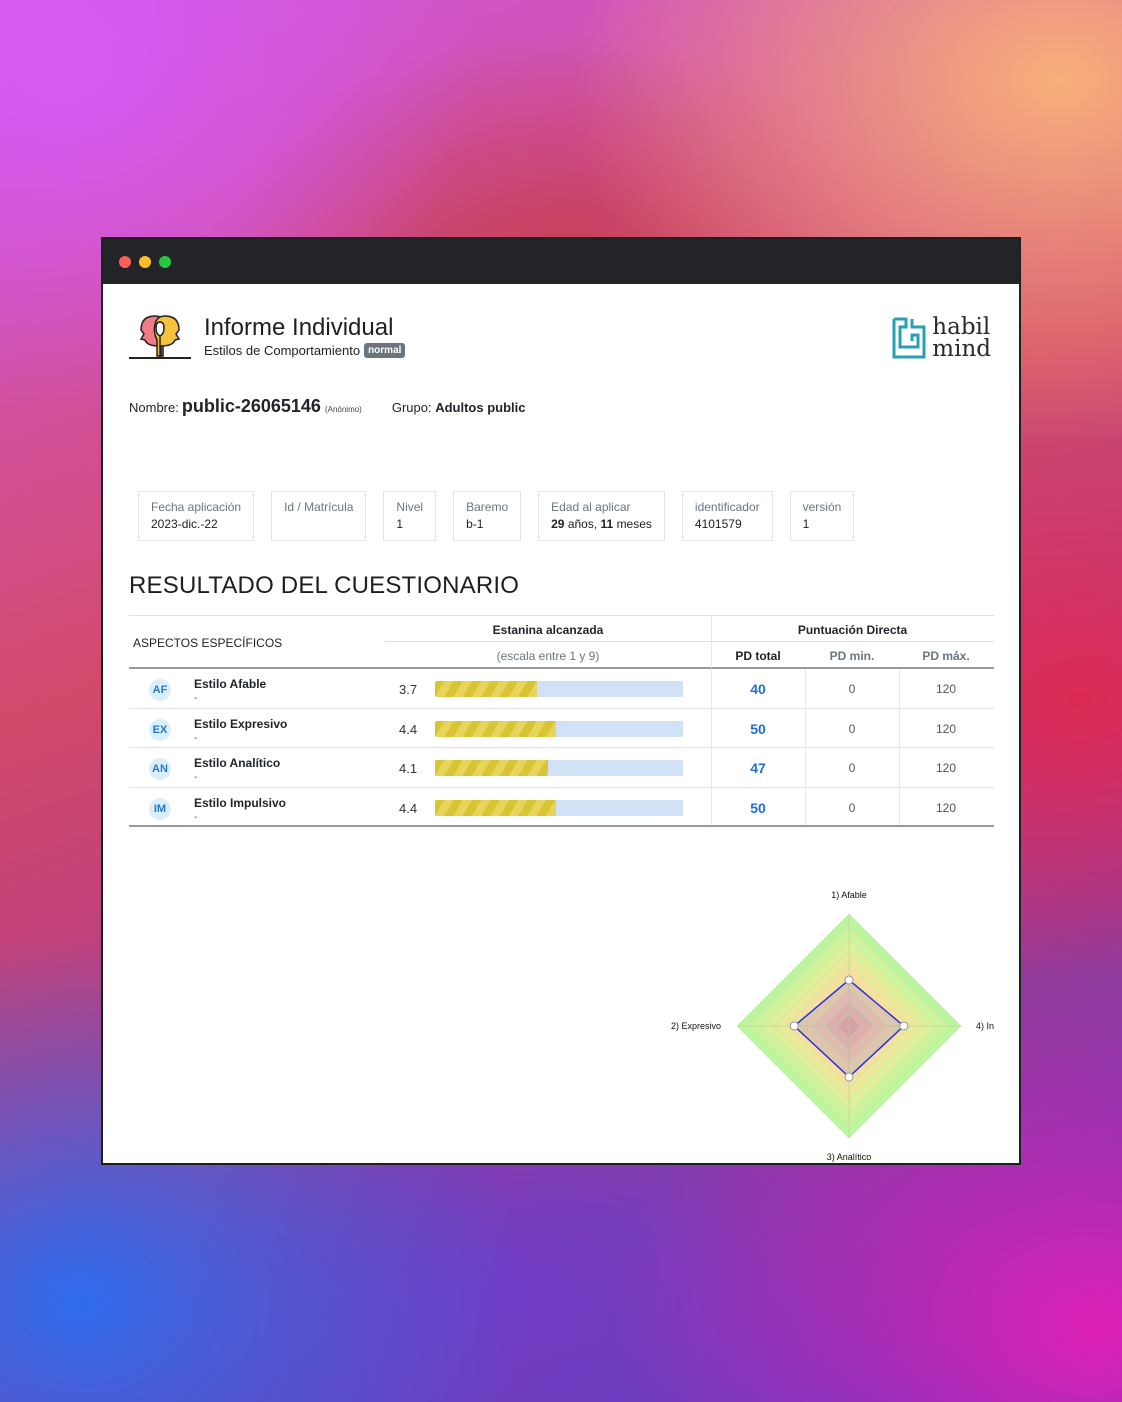  I want to click on header-divider, so click(689, 641).